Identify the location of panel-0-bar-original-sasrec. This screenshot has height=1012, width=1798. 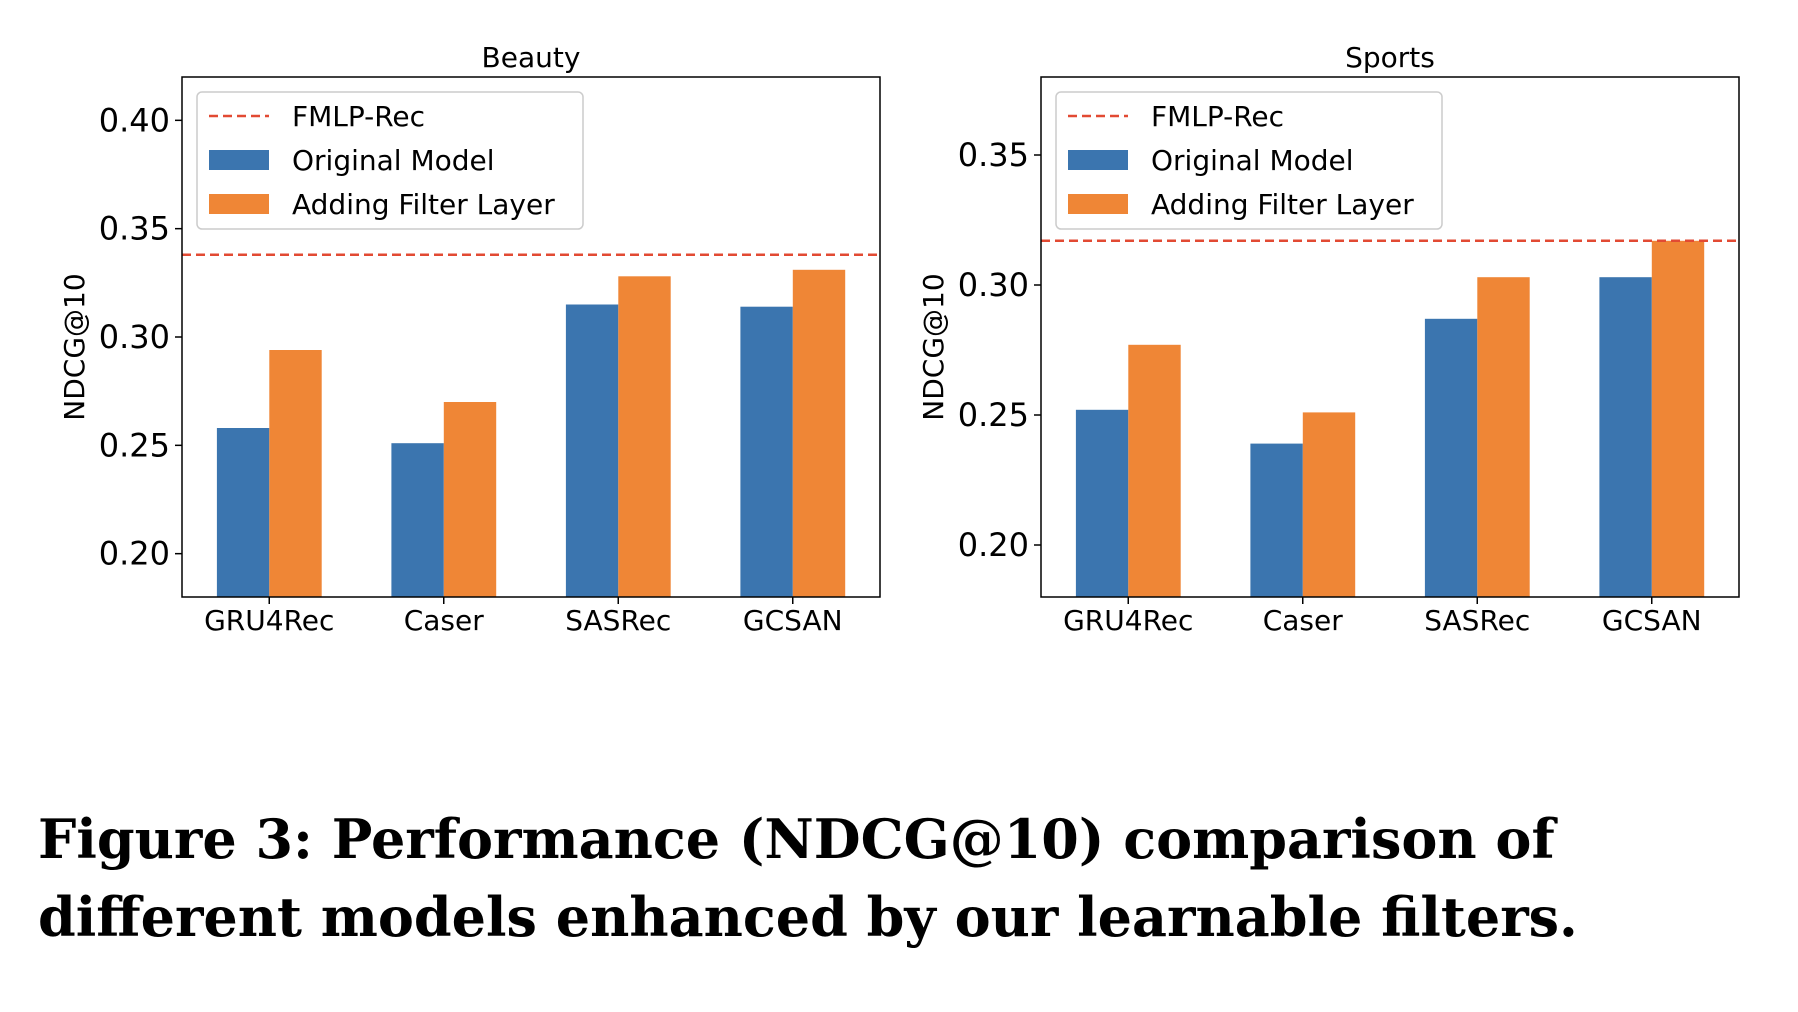
(592, 450).